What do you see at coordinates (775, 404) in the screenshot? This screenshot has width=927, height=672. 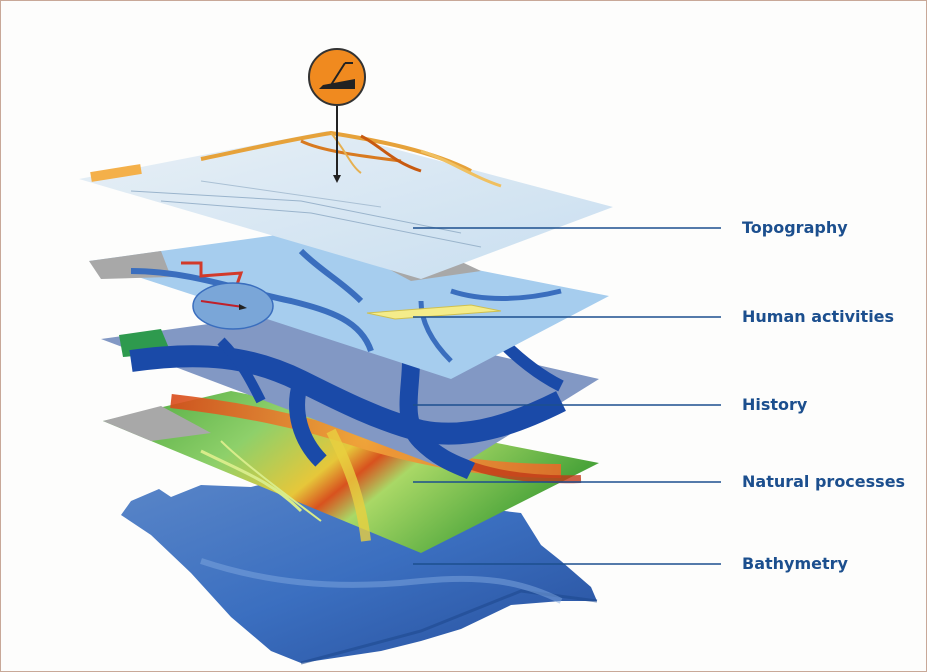 I see `label-history: History` at bounding box center [775, 404].